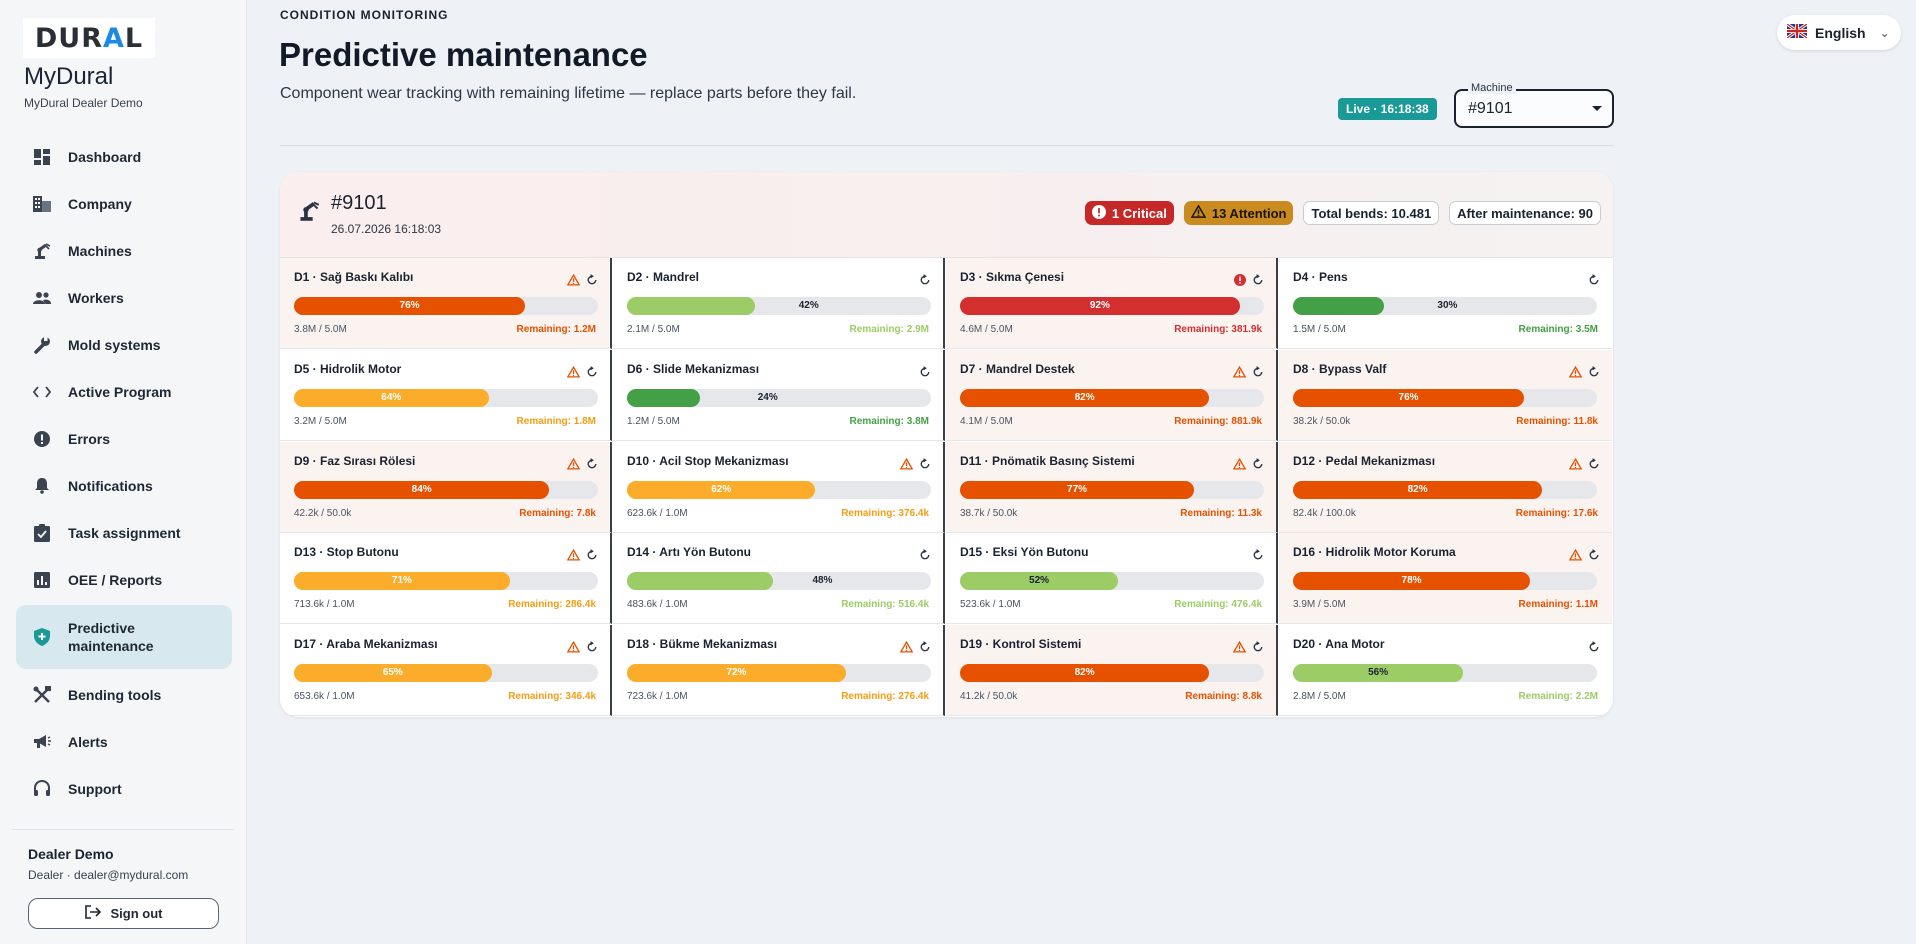 The image size is (1916, 944). Describe the element at coordinates (1218, 605) in the screenshot. I see `component-remaining: Remaining: 476.4k` at that location.